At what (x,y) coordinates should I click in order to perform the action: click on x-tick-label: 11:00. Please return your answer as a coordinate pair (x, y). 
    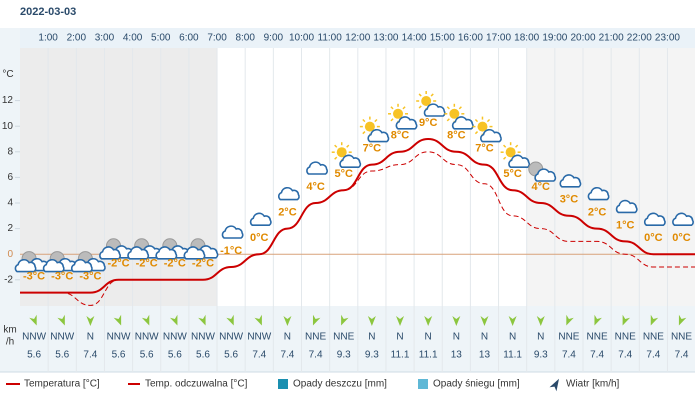
    Looking at the image, I should click on (330, 38).